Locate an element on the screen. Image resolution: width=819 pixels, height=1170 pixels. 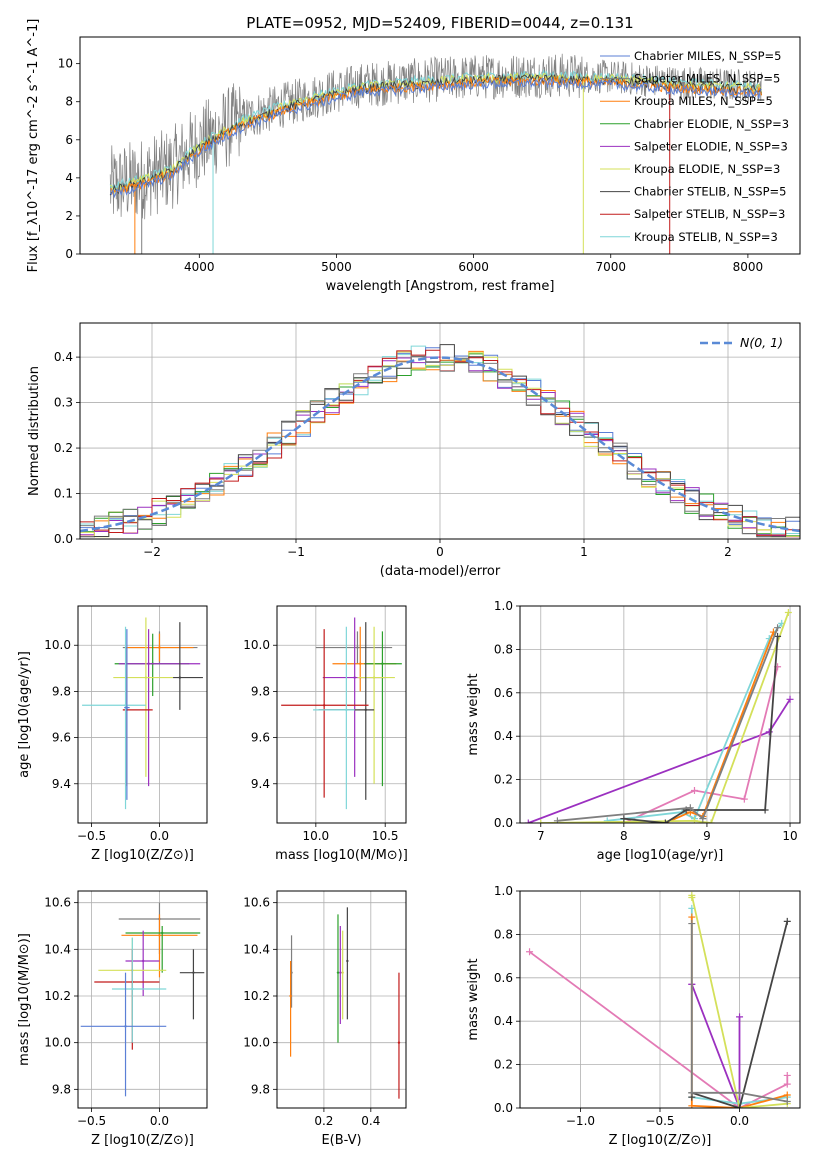
x-tick-label: 5000 is located at coordinates (336, 267).